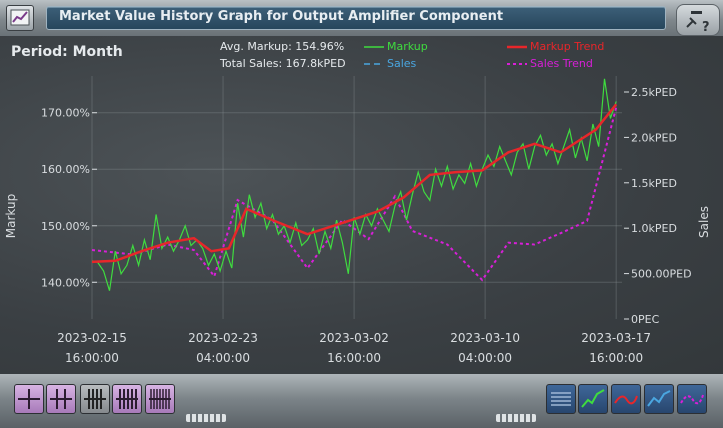 Image resolution: width=723 pixels, height=428 pixels. Describe the element at coordinates (65, 282) in the screenshot. I see `y-tick-label: 140.00%` at that location.